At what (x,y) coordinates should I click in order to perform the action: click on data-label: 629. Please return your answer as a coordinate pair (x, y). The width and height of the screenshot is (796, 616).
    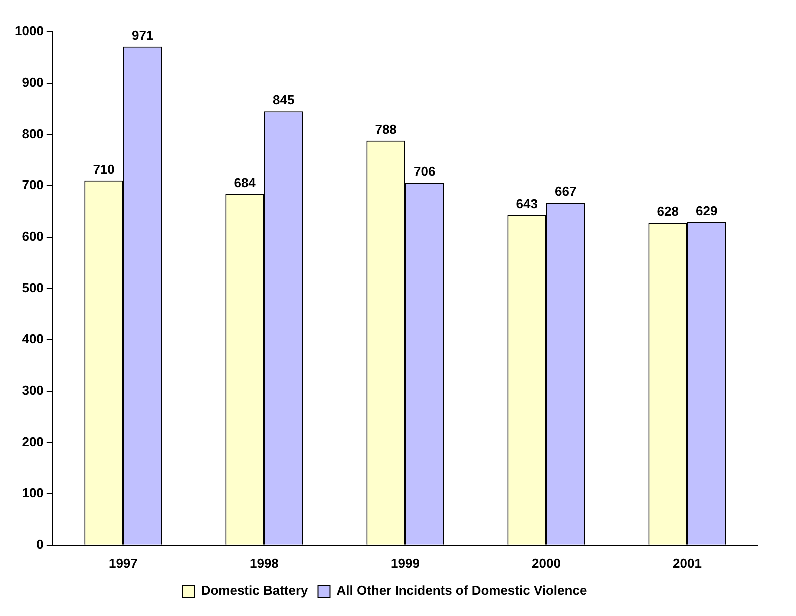
    Looking at the image, I should click on (707, 211).